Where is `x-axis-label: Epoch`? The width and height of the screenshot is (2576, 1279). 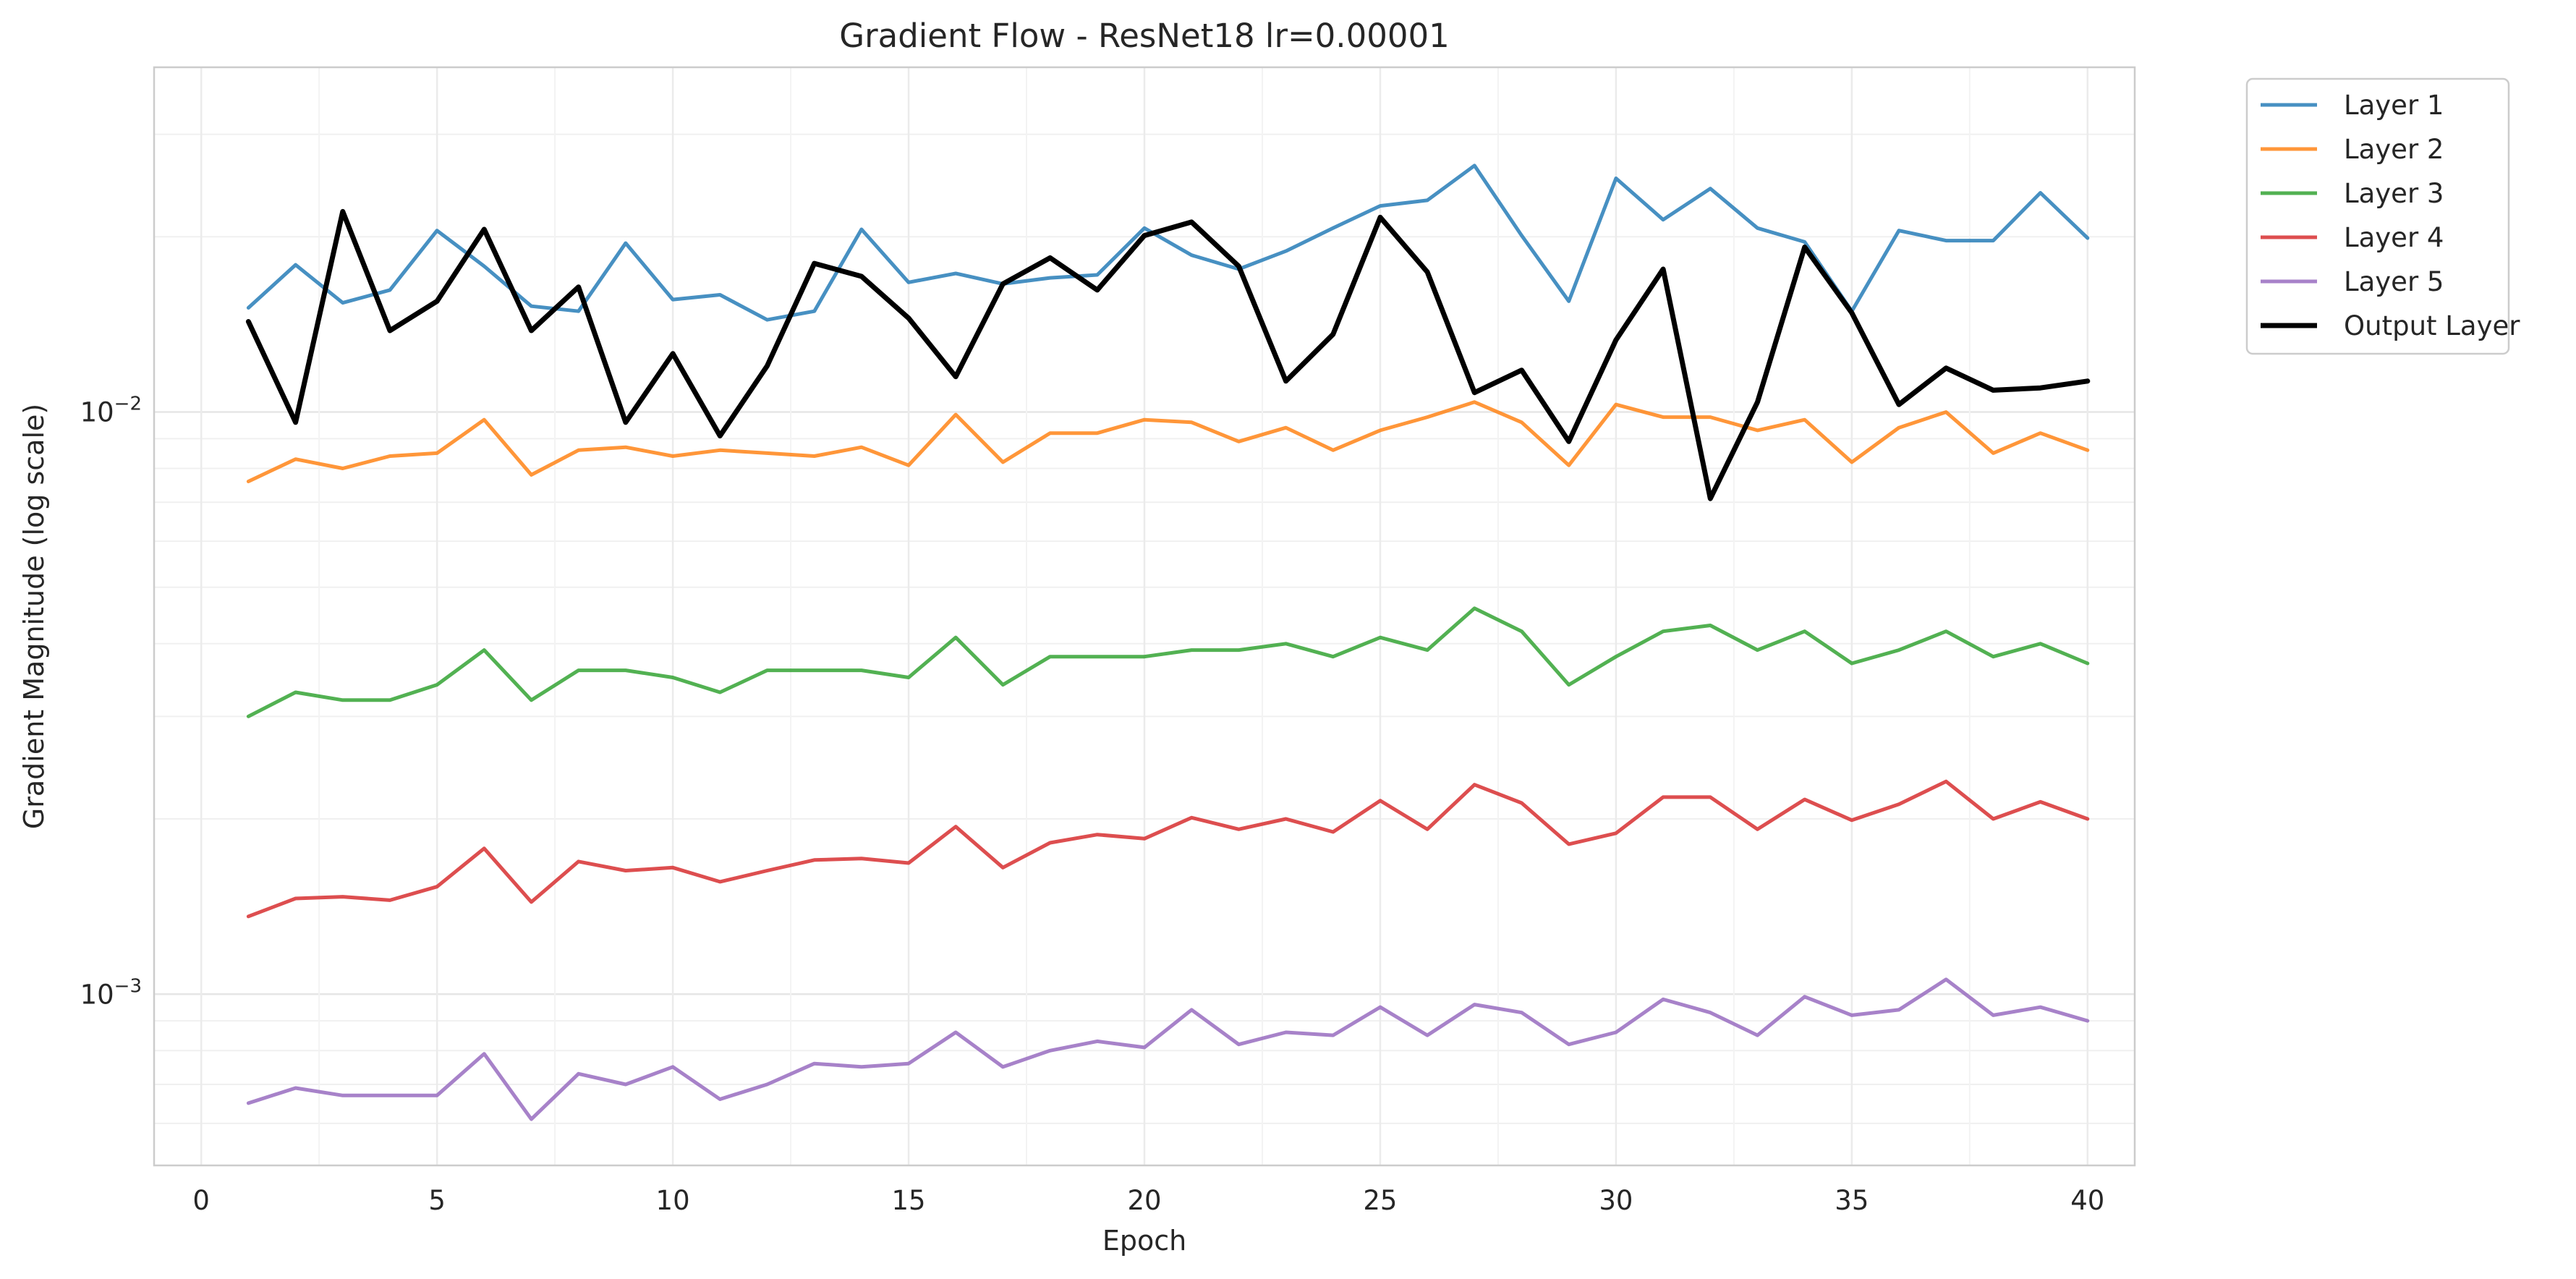 x-axis-label: Epoch is located at coordinates (1144, 1241).